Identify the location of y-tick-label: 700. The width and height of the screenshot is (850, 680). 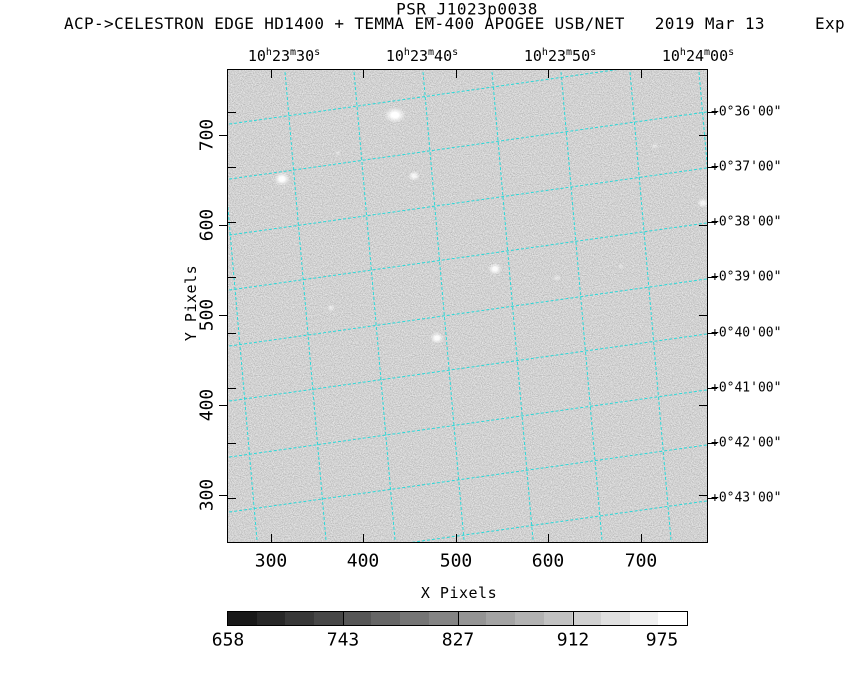
(207, 135).